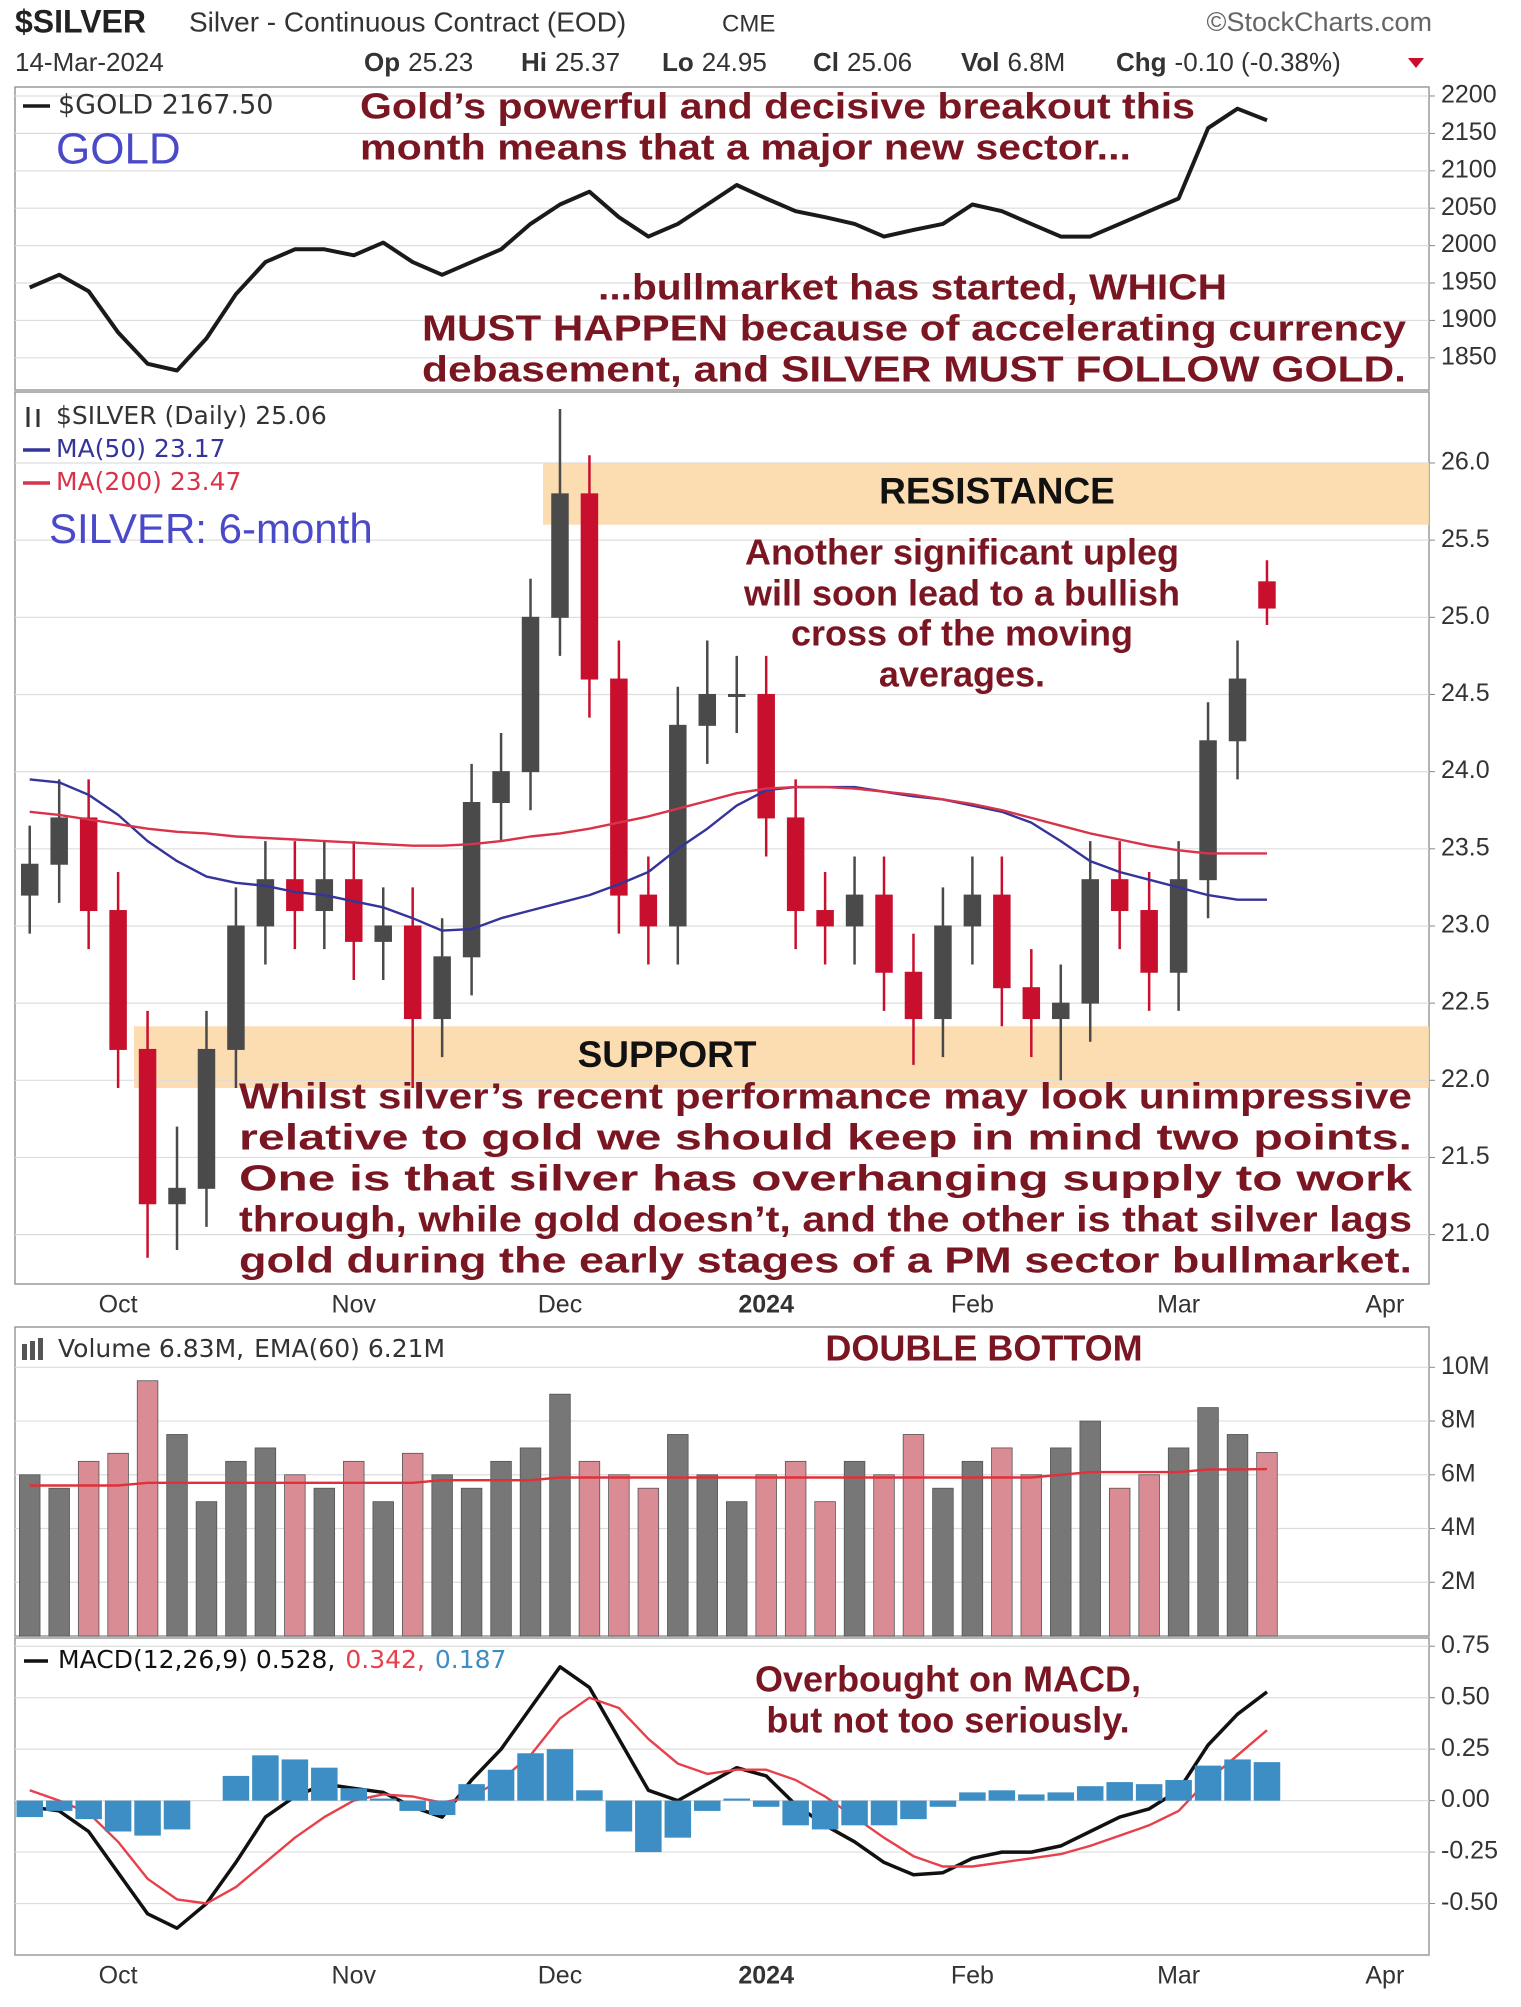  Describe the element at coordinates (440, 62) in the screenshot. I see `quote-value: 25.23` at that location.